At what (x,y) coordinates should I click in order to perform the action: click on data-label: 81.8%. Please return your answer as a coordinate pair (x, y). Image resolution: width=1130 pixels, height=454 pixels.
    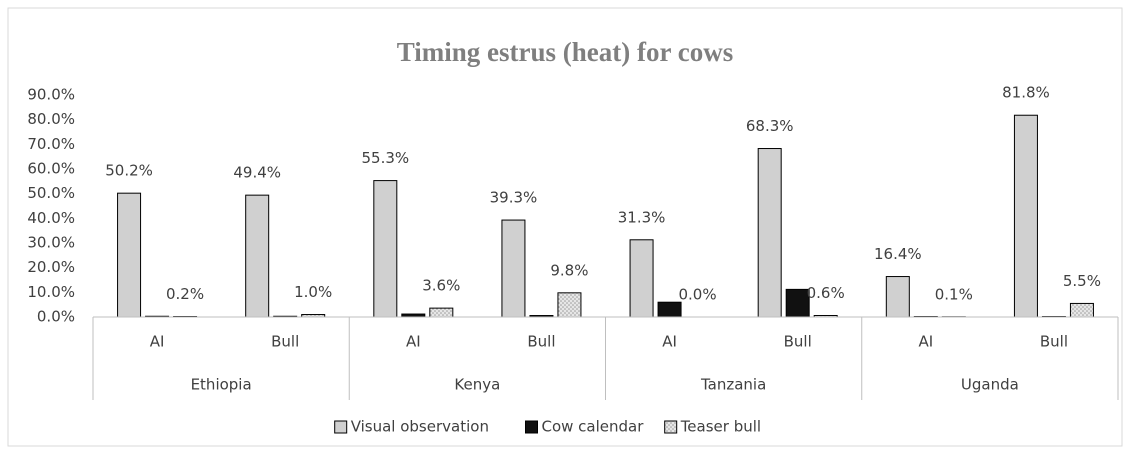
    Looking at the image, I should click on (1026, 93).